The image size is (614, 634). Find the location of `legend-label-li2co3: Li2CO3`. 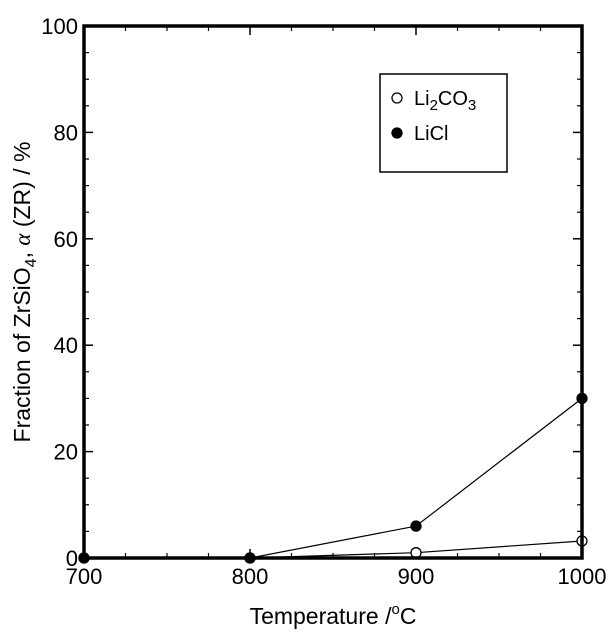

legend-label-li2co3: Li2CO3 is located at coordinates (445, 101).